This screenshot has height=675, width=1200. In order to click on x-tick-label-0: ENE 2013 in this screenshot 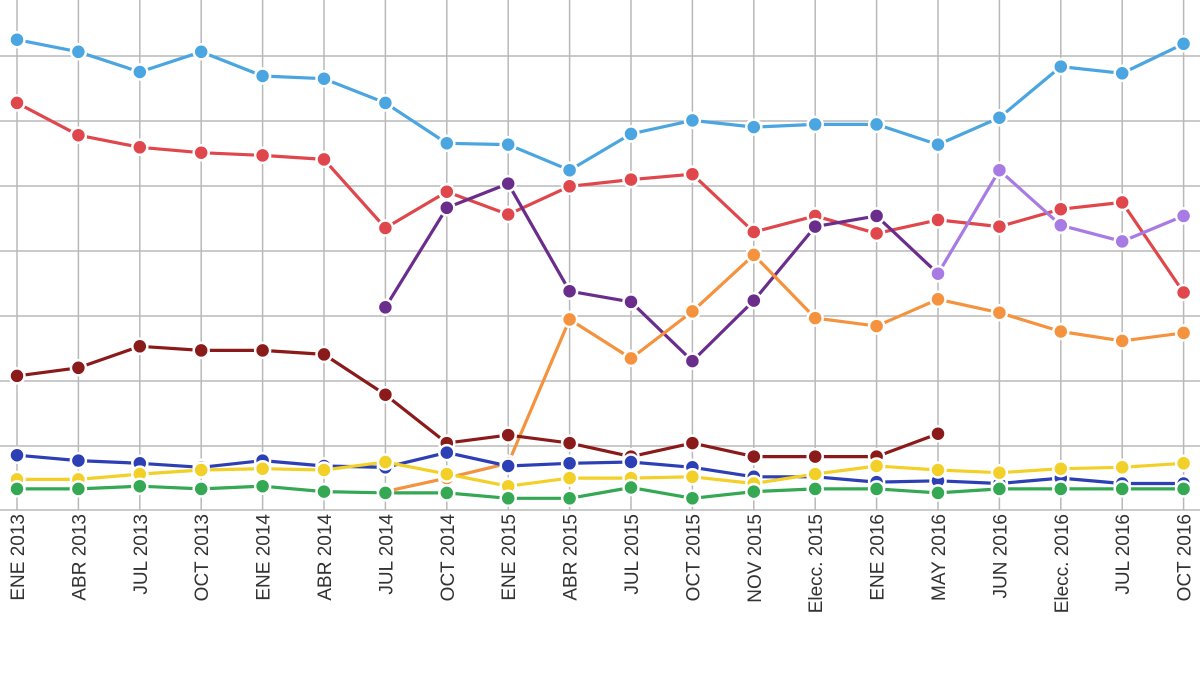, I will do `click(18, 557)`.